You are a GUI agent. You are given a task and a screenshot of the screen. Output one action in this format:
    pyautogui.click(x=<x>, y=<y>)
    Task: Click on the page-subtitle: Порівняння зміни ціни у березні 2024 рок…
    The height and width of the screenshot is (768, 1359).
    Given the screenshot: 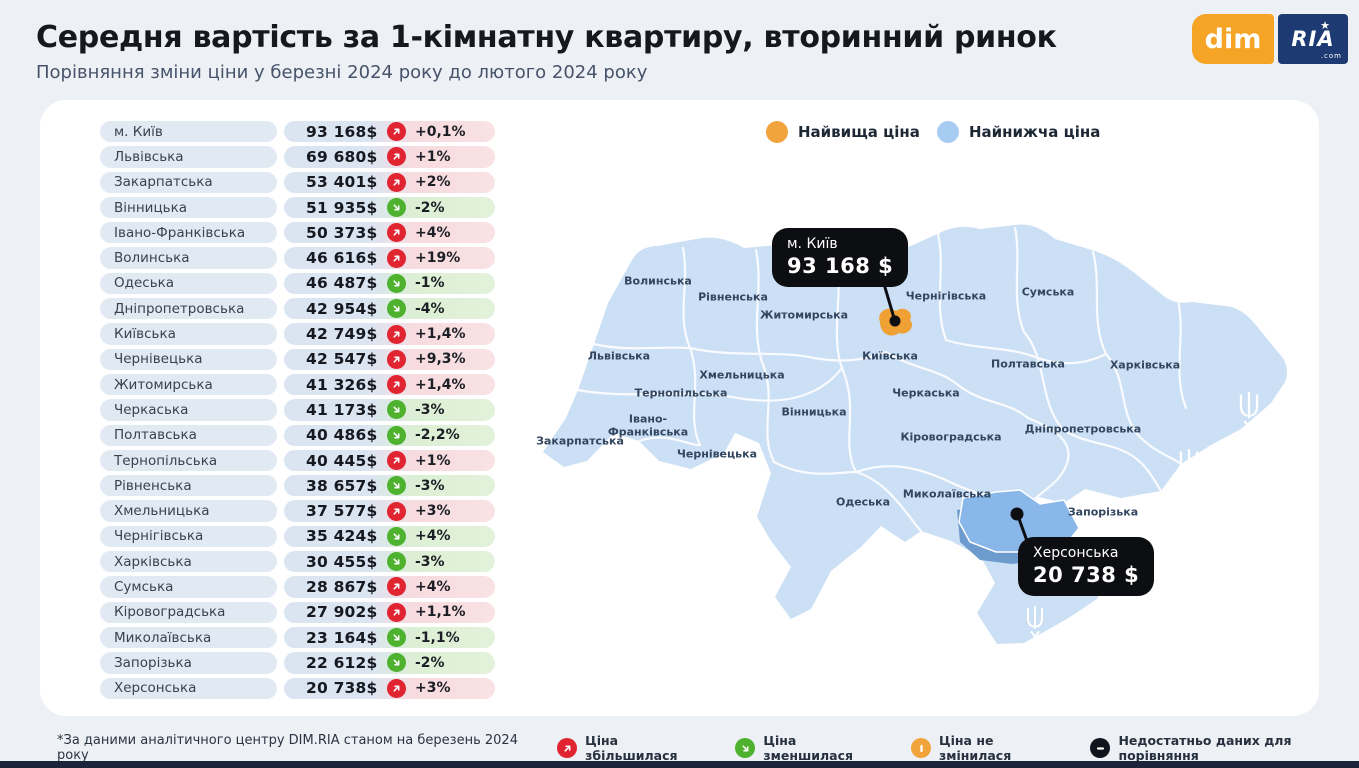 What is the action you would take?
    pyautogui.click(x=342, y=72)
    